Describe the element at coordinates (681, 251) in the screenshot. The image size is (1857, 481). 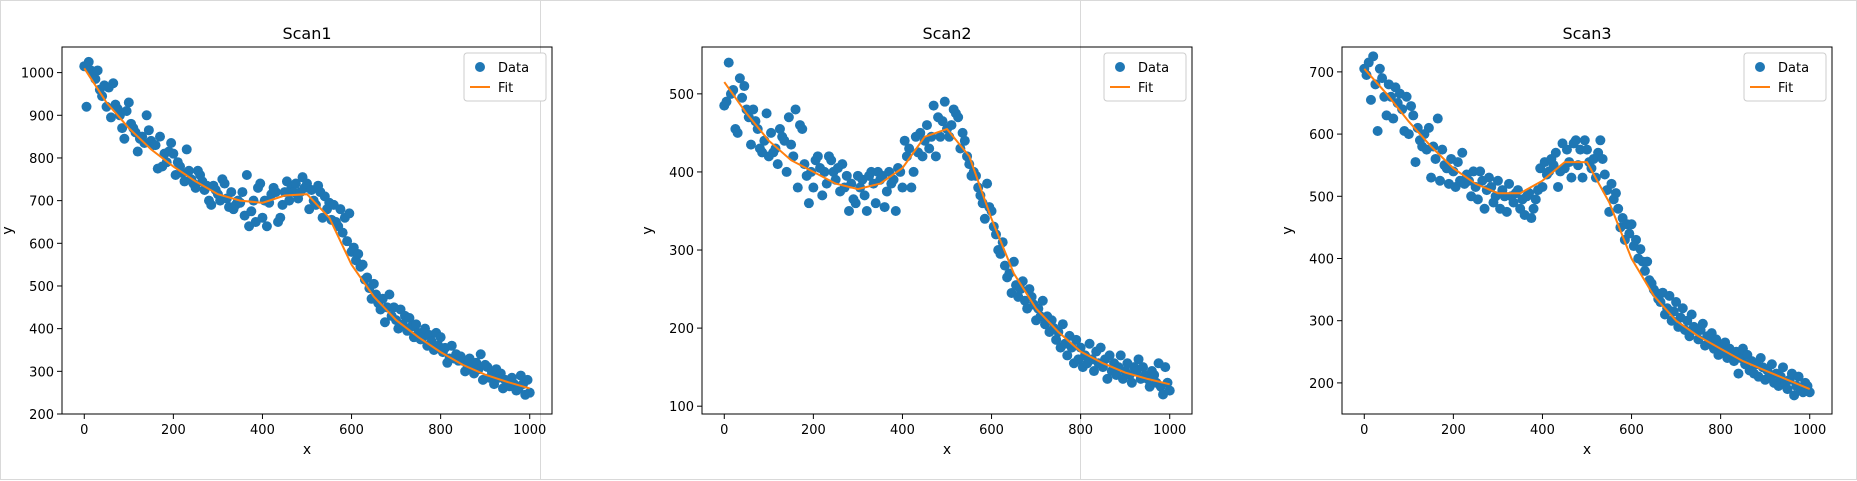
I see `y-tick-label: 300` at that location.